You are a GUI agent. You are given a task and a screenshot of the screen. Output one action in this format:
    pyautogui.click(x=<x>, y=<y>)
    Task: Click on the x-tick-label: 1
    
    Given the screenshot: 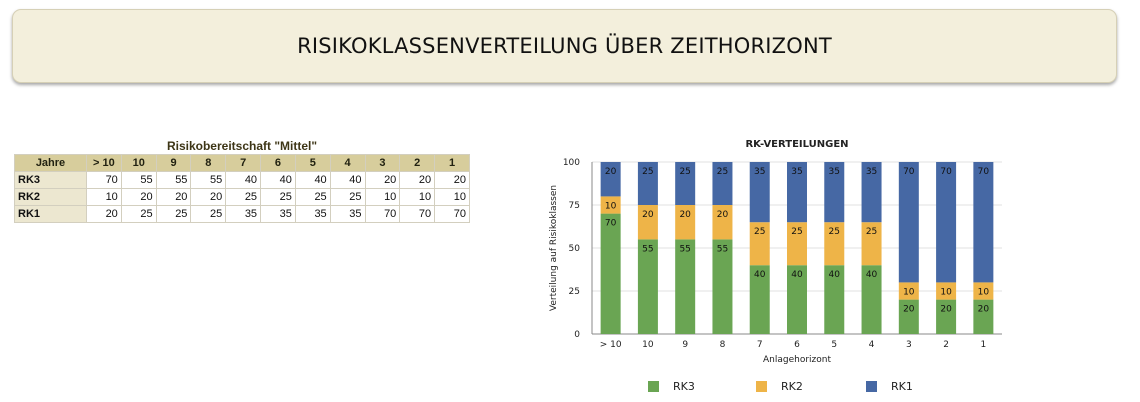 What is the action you would take?
    pyautogui.click(x=983, y=345)
    